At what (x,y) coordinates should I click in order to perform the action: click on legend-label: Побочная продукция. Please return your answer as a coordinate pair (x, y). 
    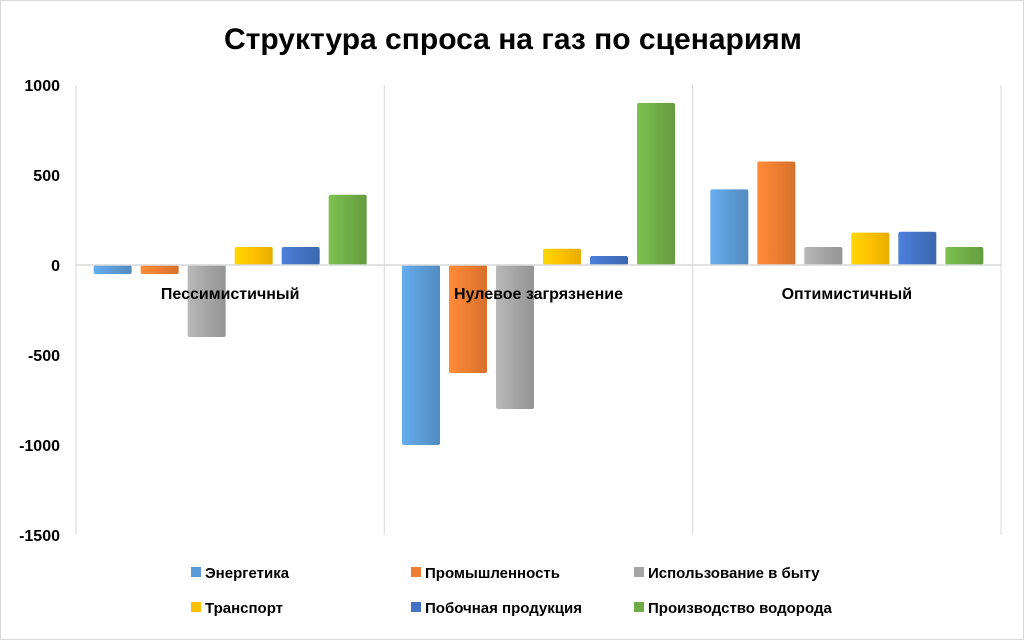
    Looking at the image, I should click on (503, 608).